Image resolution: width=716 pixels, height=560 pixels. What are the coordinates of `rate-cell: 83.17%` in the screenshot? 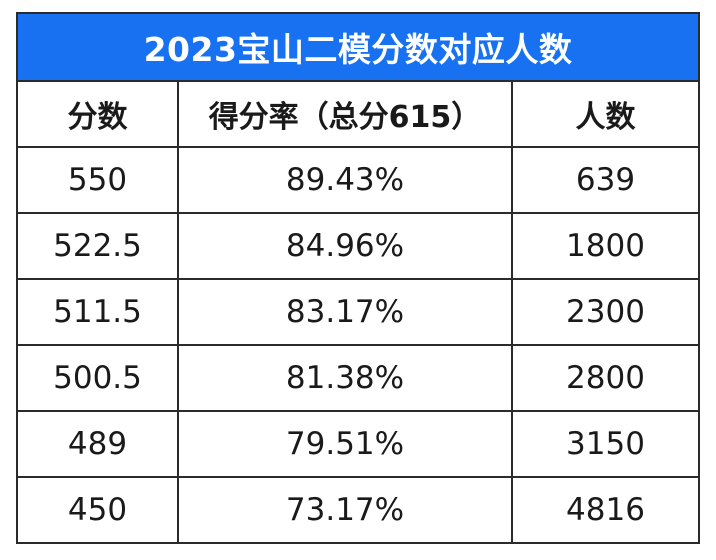 It's located at (345, 312).